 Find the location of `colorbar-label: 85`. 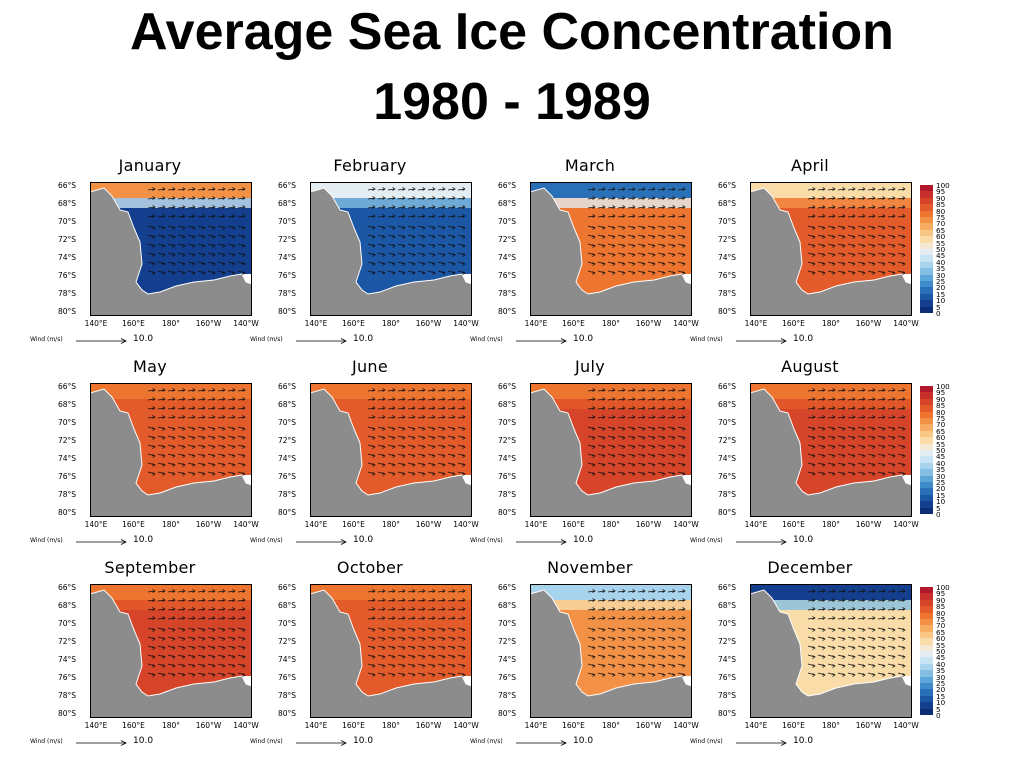

colorbar-label: 85 is located at coordinates (941, 406).